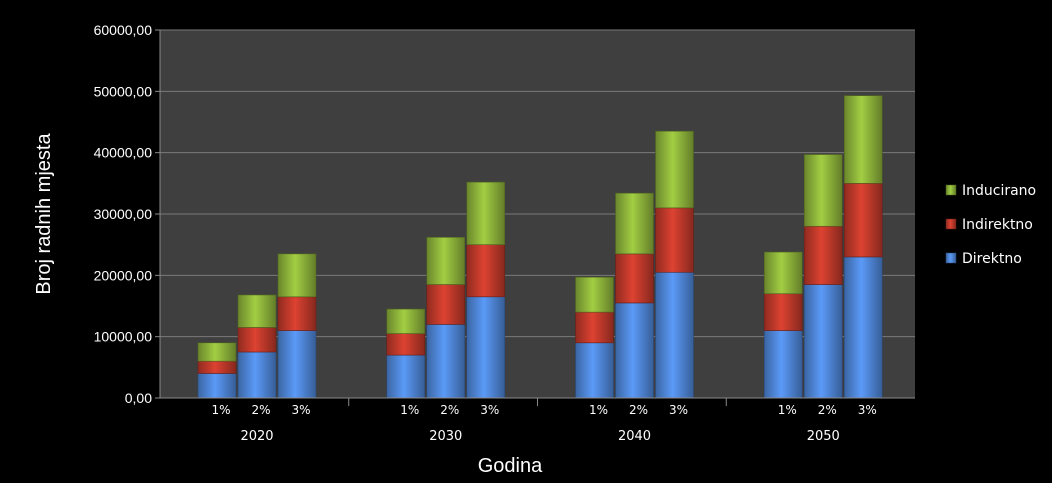 The width and height of the screenshot is (1052, 483). I want to click on y-tick-label: 30000,00, so click(123, 214).